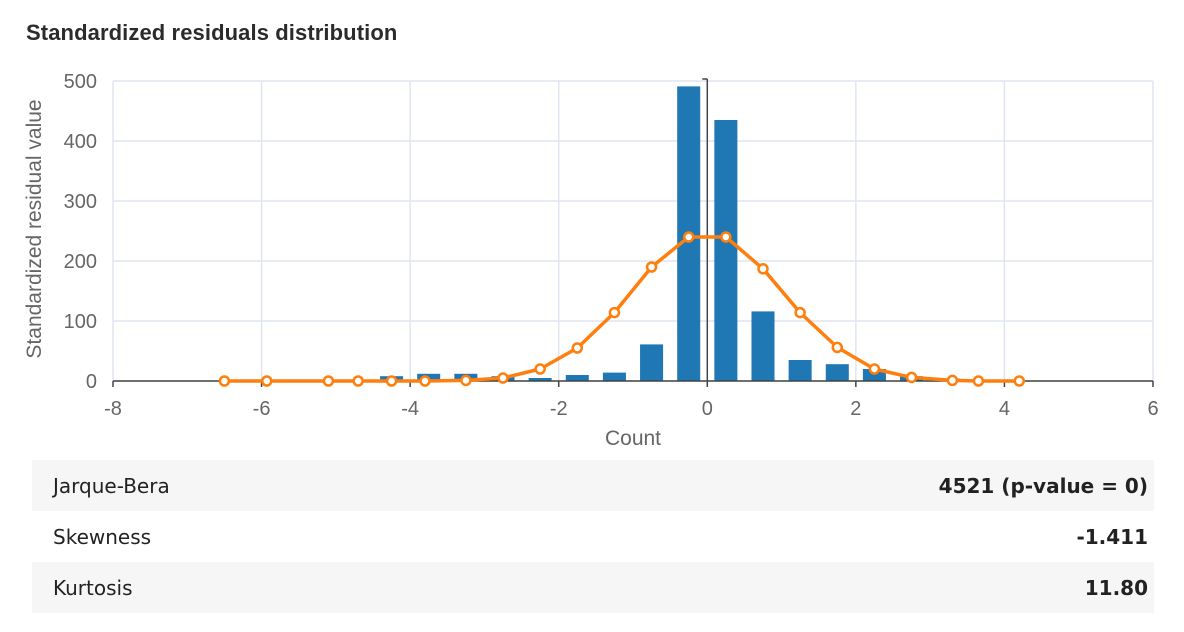  Describe the element at coordinates (593, 485) in the screenshot. I see `stat-row-jarque-bera: Jarque-Bera 4521 (p-value = 0)` at that location.